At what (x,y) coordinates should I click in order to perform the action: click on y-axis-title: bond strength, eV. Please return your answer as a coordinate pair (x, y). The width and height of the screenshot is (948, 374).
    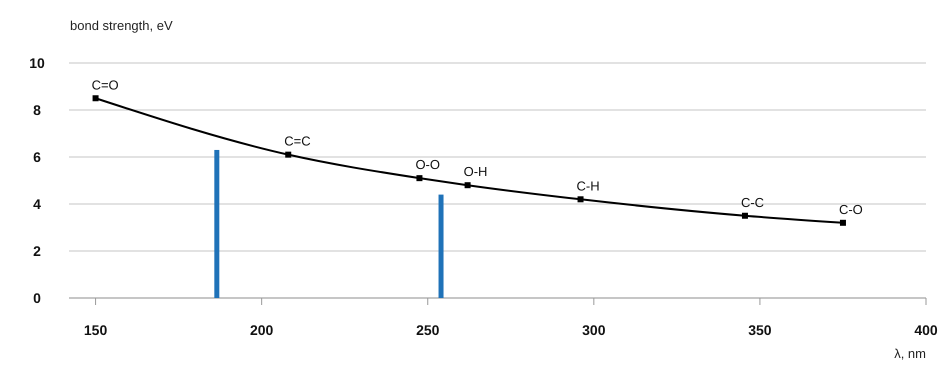
    Looking at the image, I should click on (121, 25).